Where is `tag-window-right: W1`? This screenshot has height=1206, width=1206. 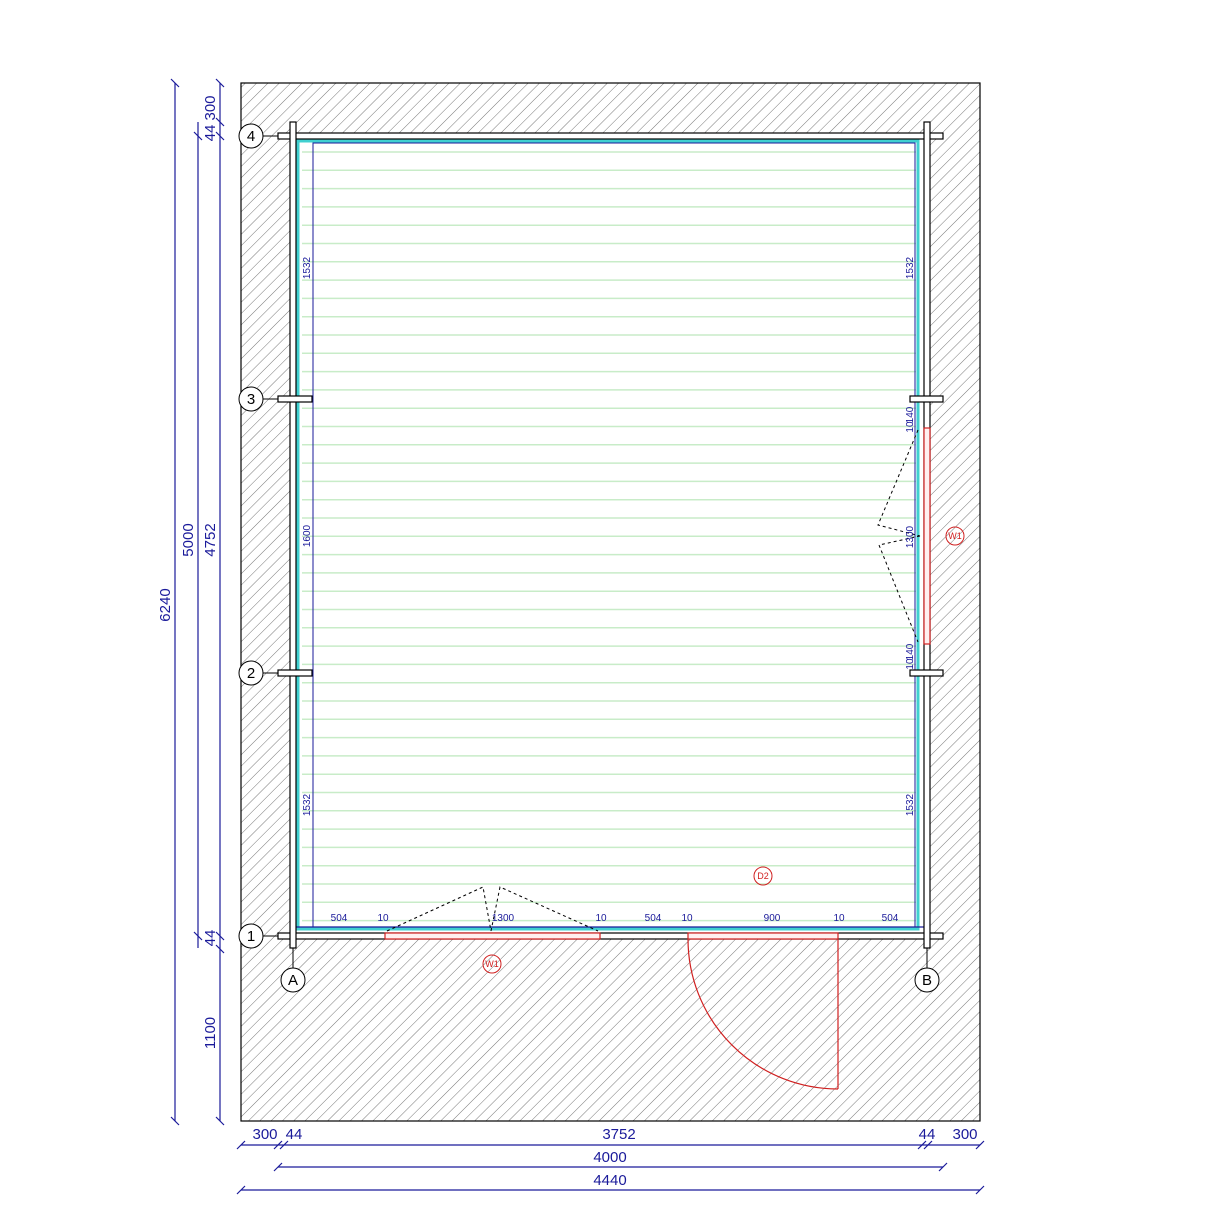
tag-window-right: W1 is located at coordinates (955, 536).